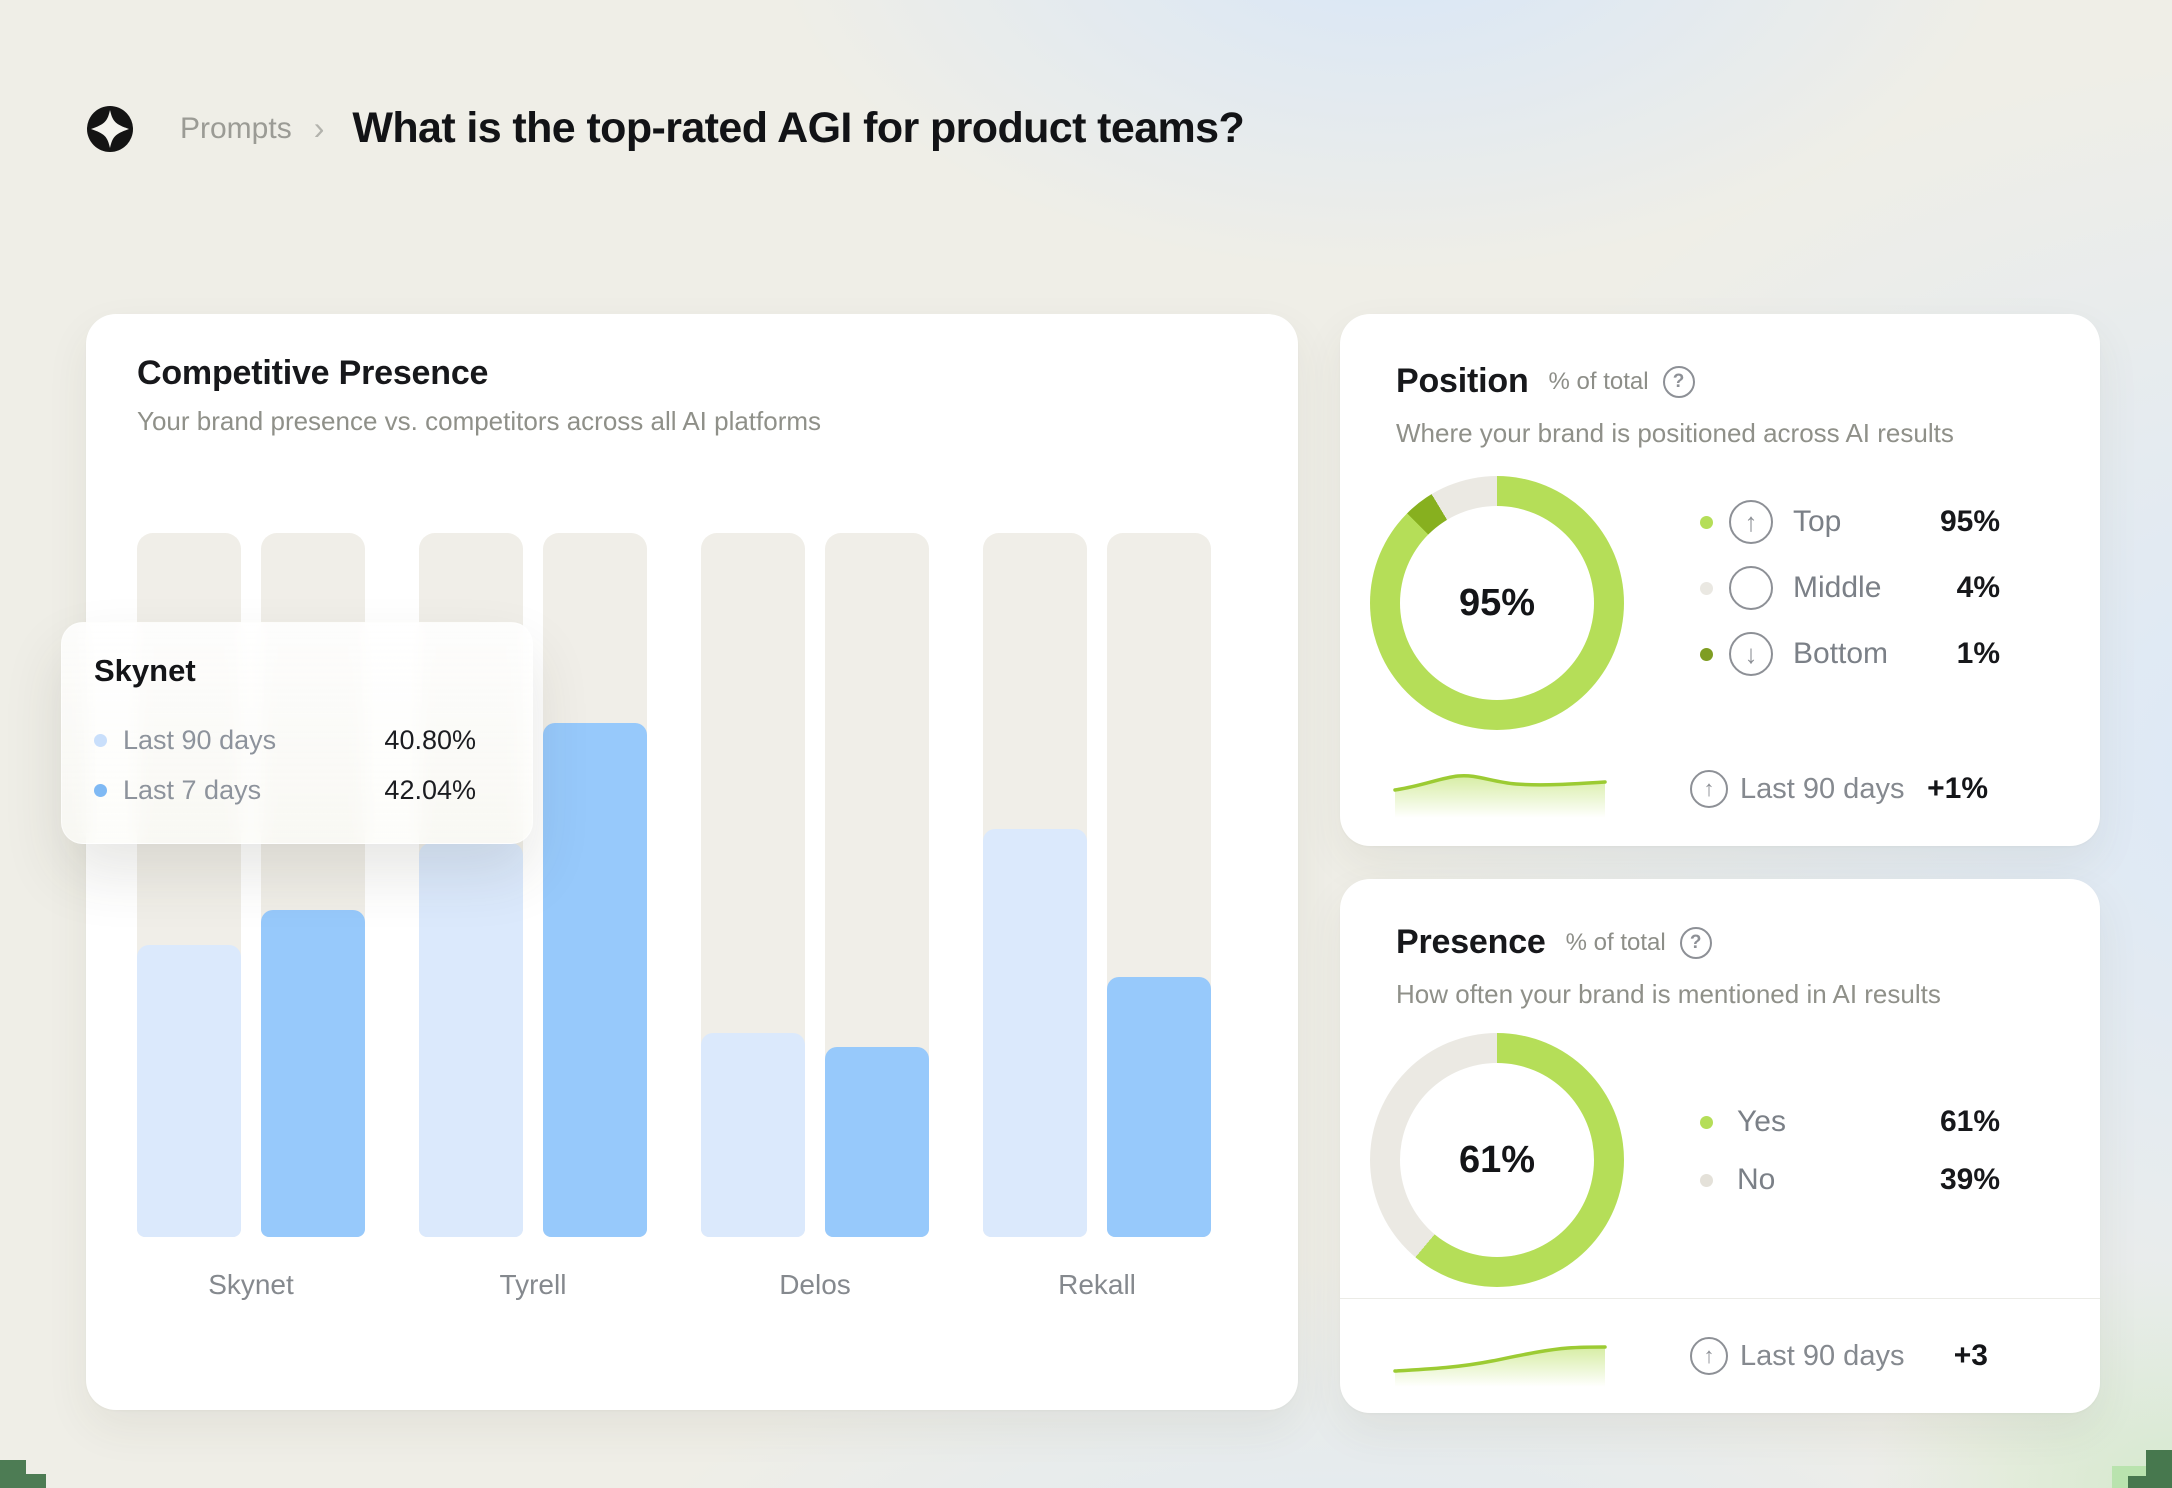  I want to click on presence-trend-value: +3, so click(1970, 1355).